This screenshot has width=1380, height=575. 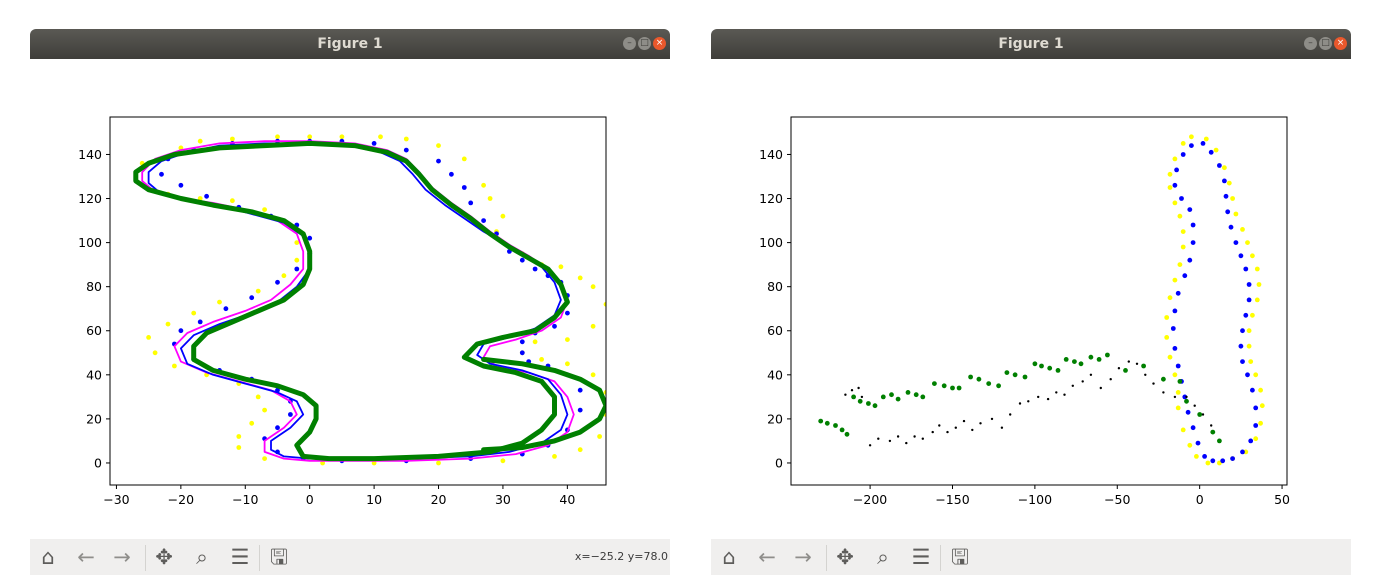 I want to click on y-tick-label: 80, so click(x=775, y=286).